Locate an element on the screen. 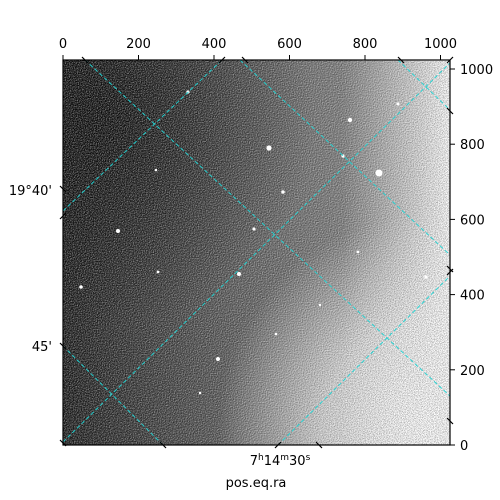  top-tick-label: 600 is located at coordinates (289, 44).